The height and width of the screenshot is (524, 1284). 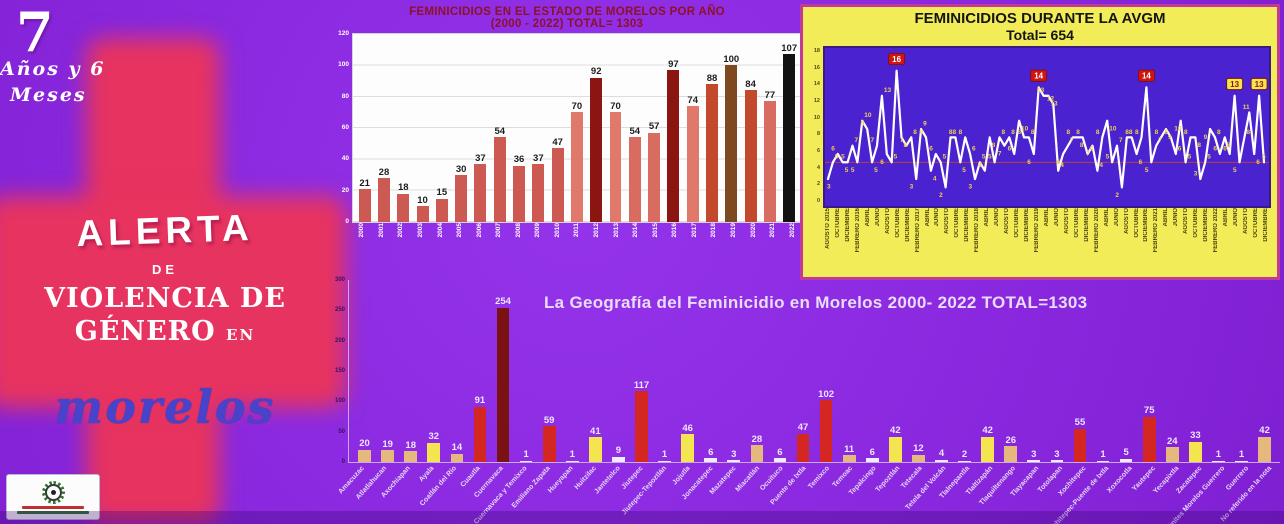 What do you see at coordinates (673, 141) in the screenshot?
I see `bar-group: 97` at bounding box center [673, 141].